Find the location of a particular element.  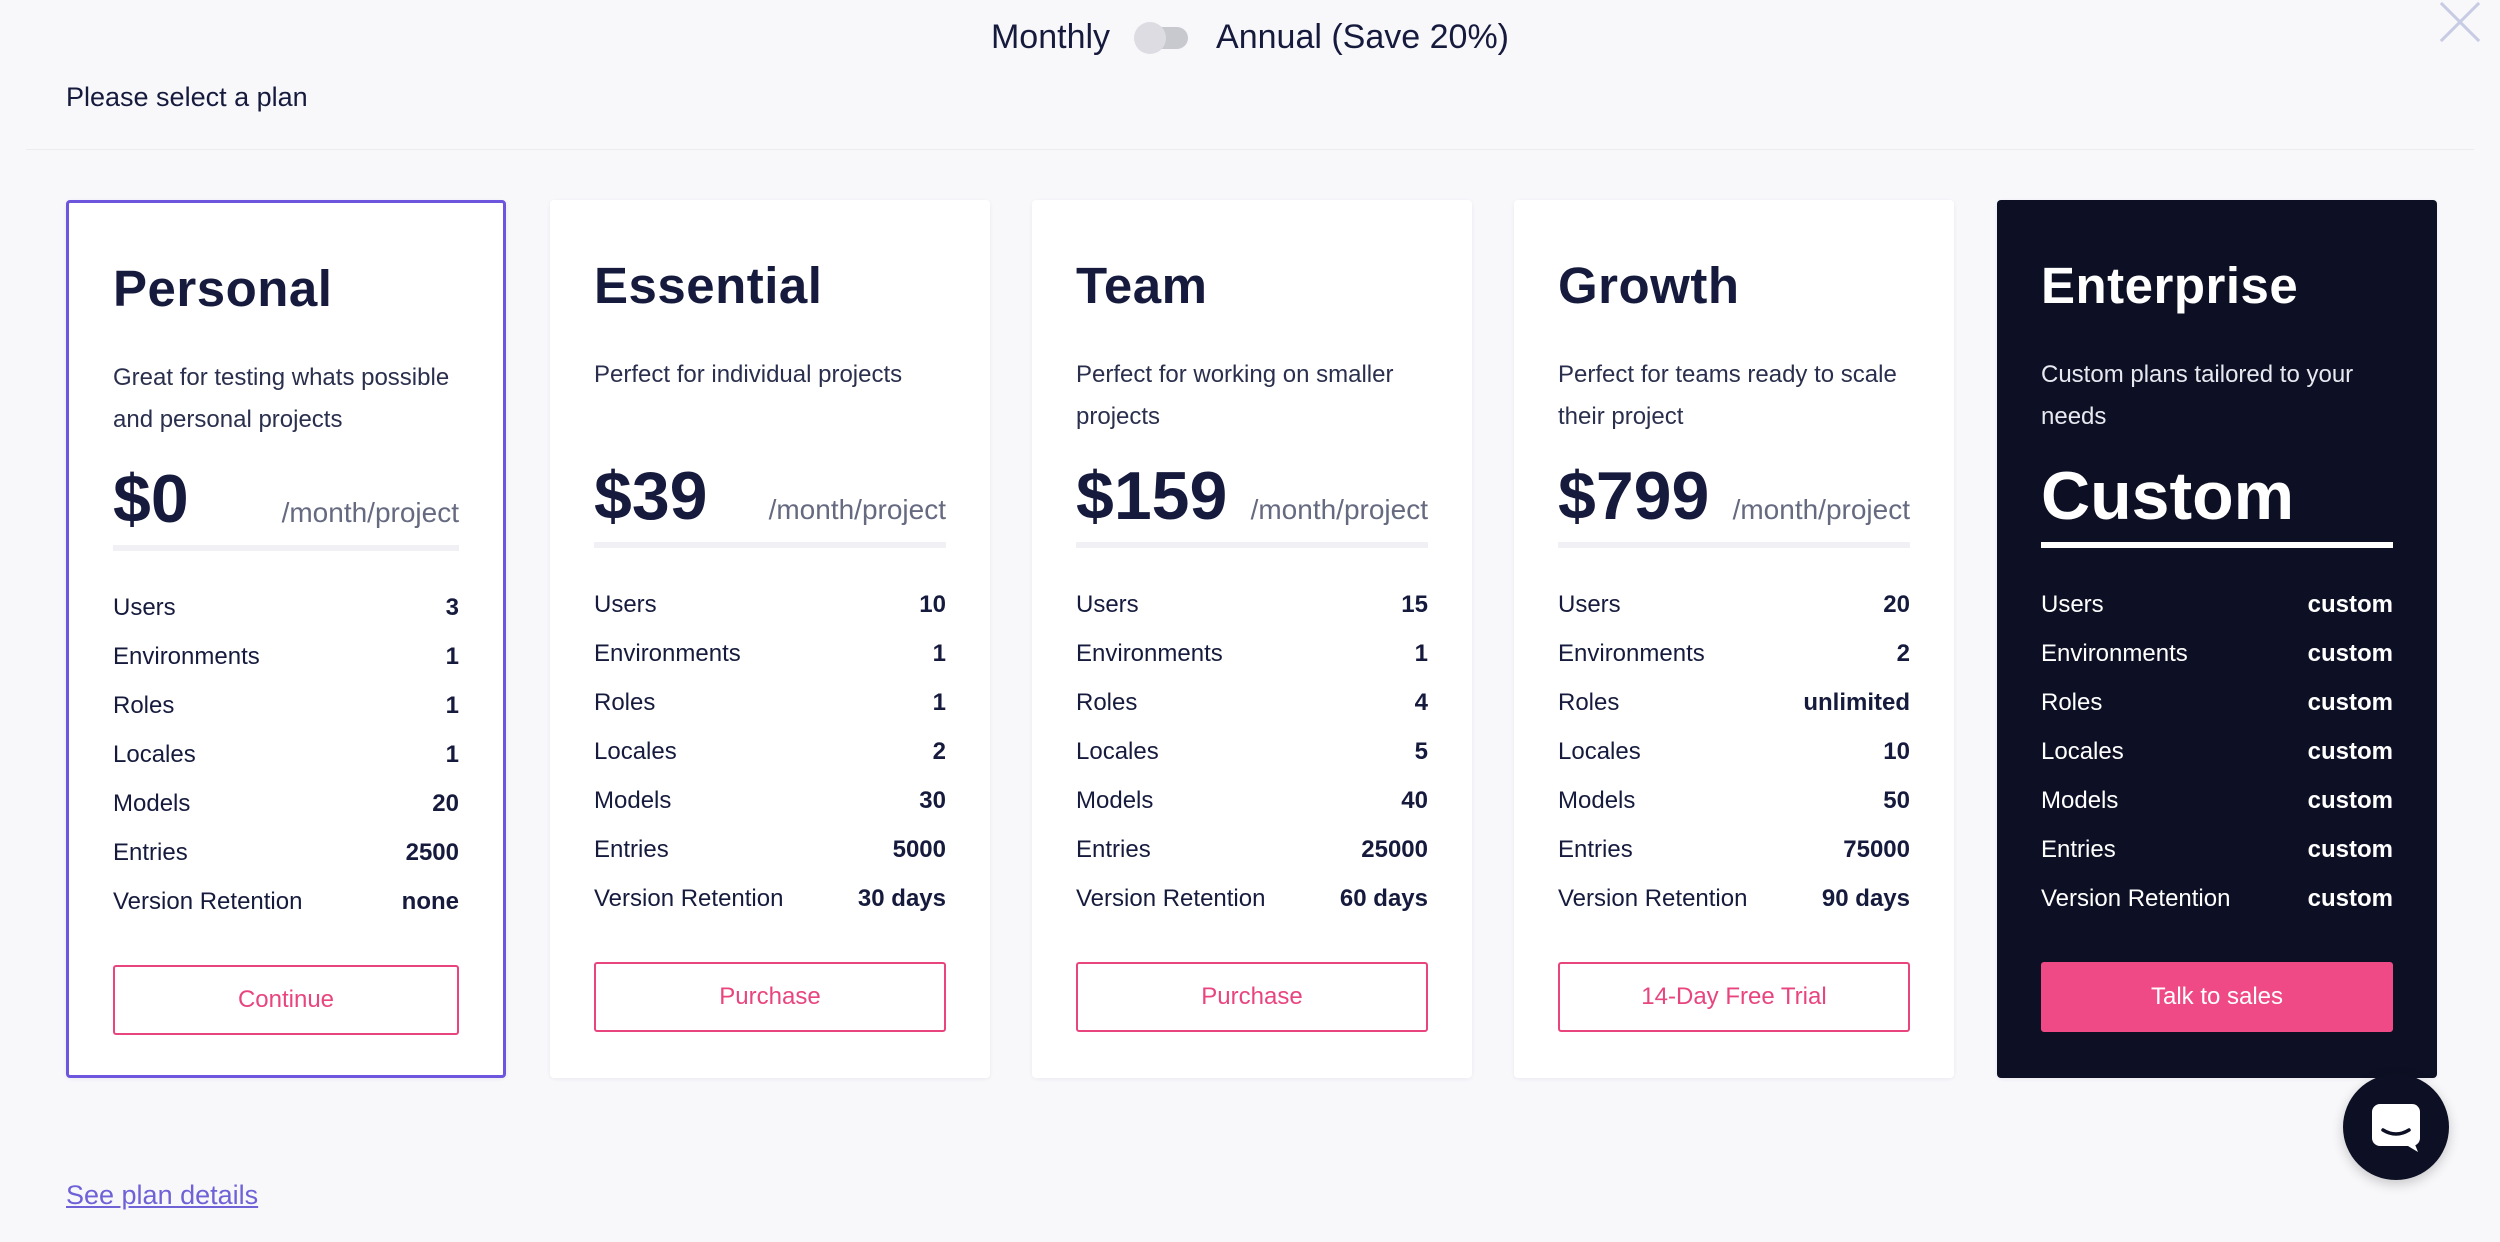

billing-toggle is located at coordinates (1161, 37).